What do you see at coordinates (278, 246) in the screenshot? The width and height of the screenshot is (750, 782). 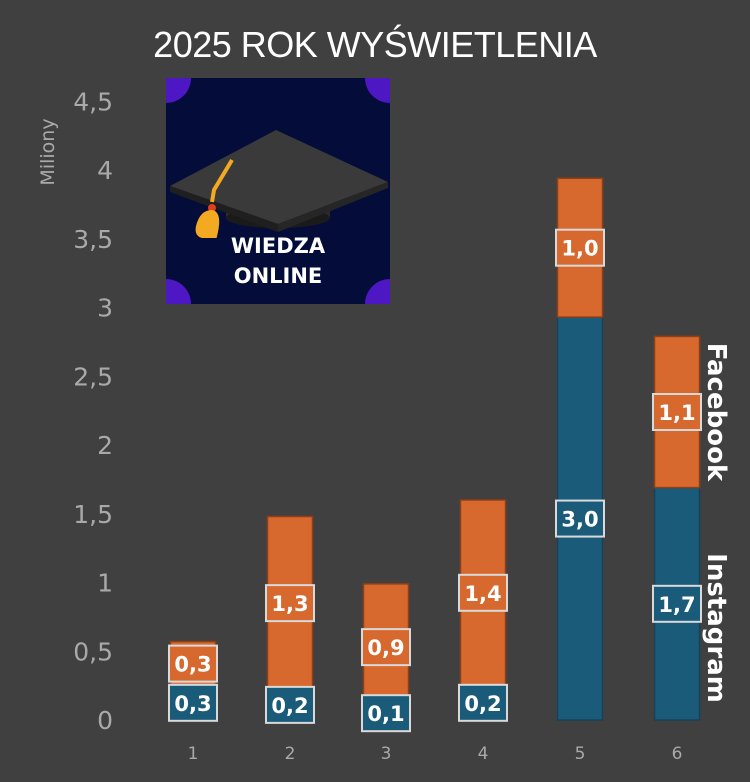 I see `logo-text-line1: WIEDZA` at bounding box center [278, 246].